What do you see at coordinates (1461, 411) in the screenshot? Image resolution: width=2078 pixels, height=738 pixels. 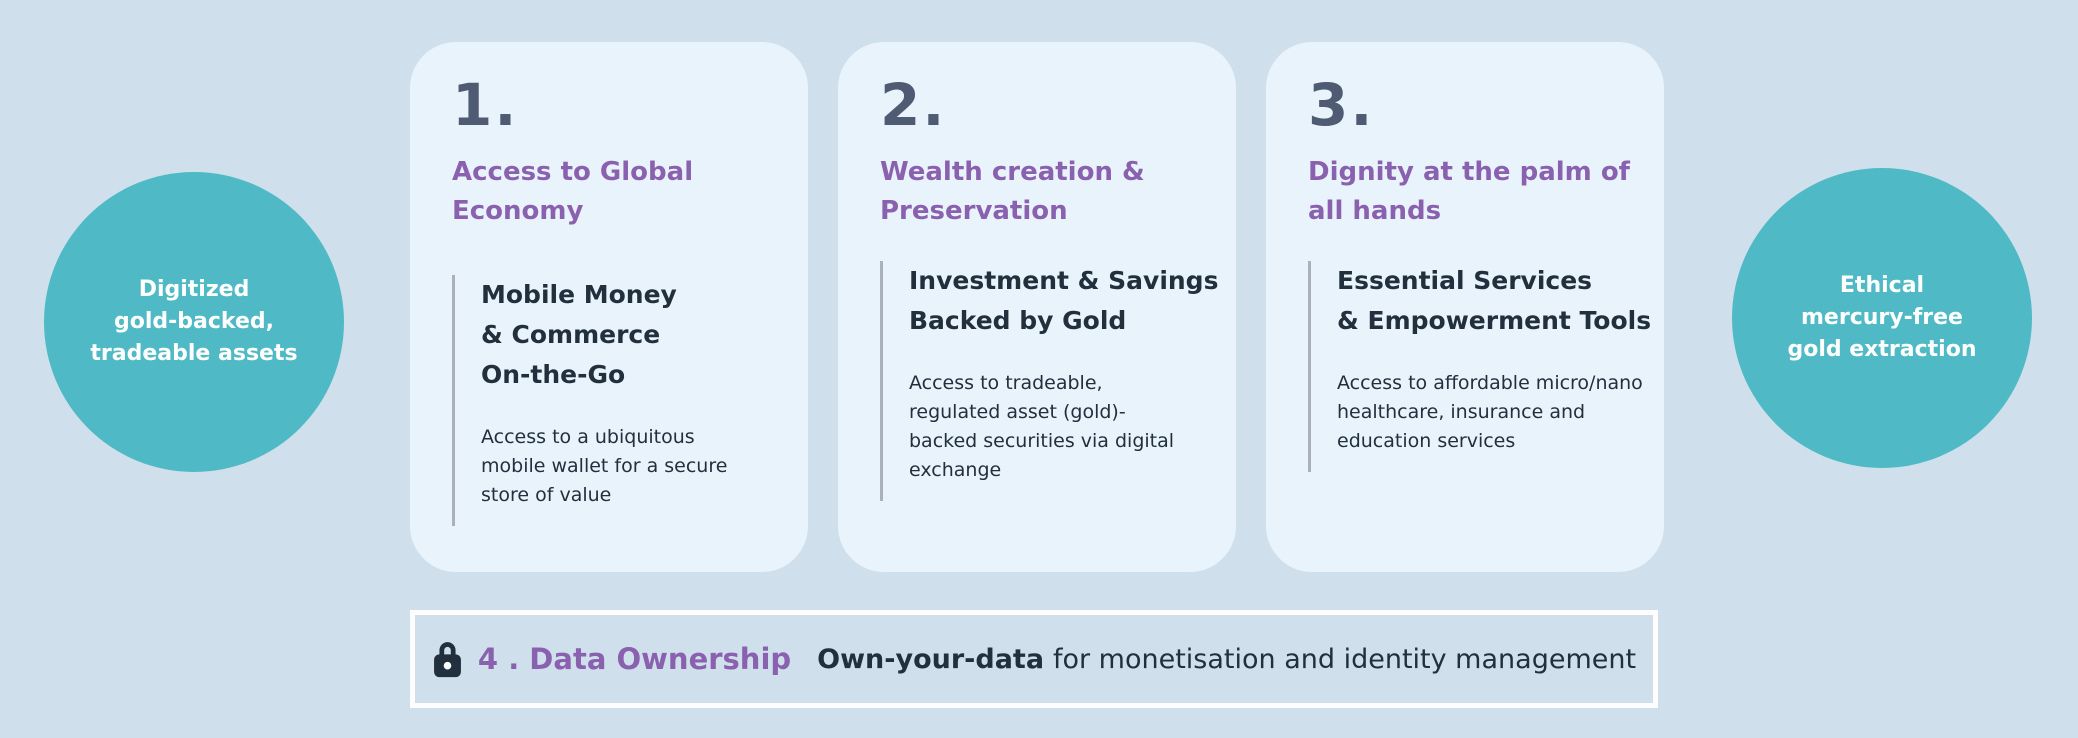 I see `card-body-line: healthcare, insurance and` at bounding box center [1461, 411].